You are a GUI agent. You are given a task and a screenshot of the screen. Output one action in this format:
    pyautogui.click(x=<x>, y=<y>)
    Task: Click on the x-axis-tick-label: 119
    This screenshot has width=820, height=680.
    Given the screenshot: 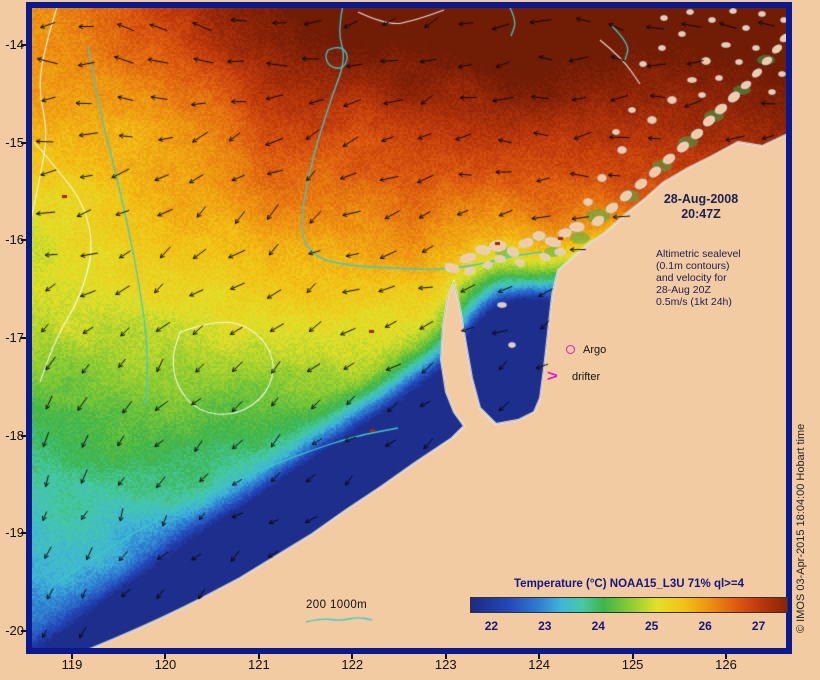 What is the action you would take?
    pyautogui.click(x=72, y=664)
    